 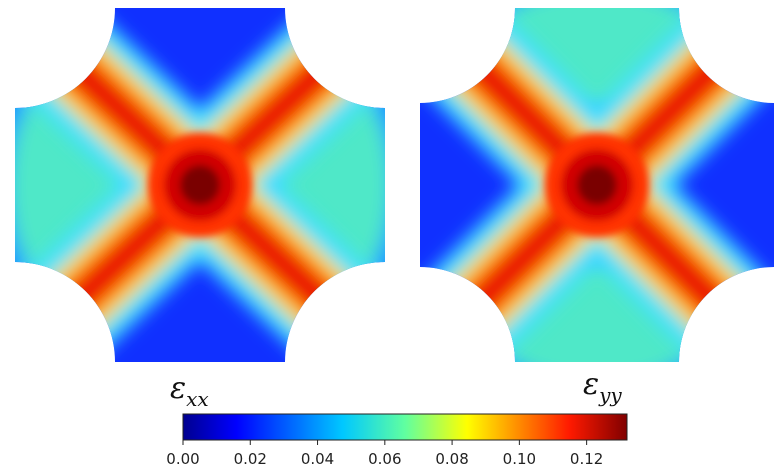 I want to click on colorbar-tick-label: 0.00, so click(x=182, y=459).